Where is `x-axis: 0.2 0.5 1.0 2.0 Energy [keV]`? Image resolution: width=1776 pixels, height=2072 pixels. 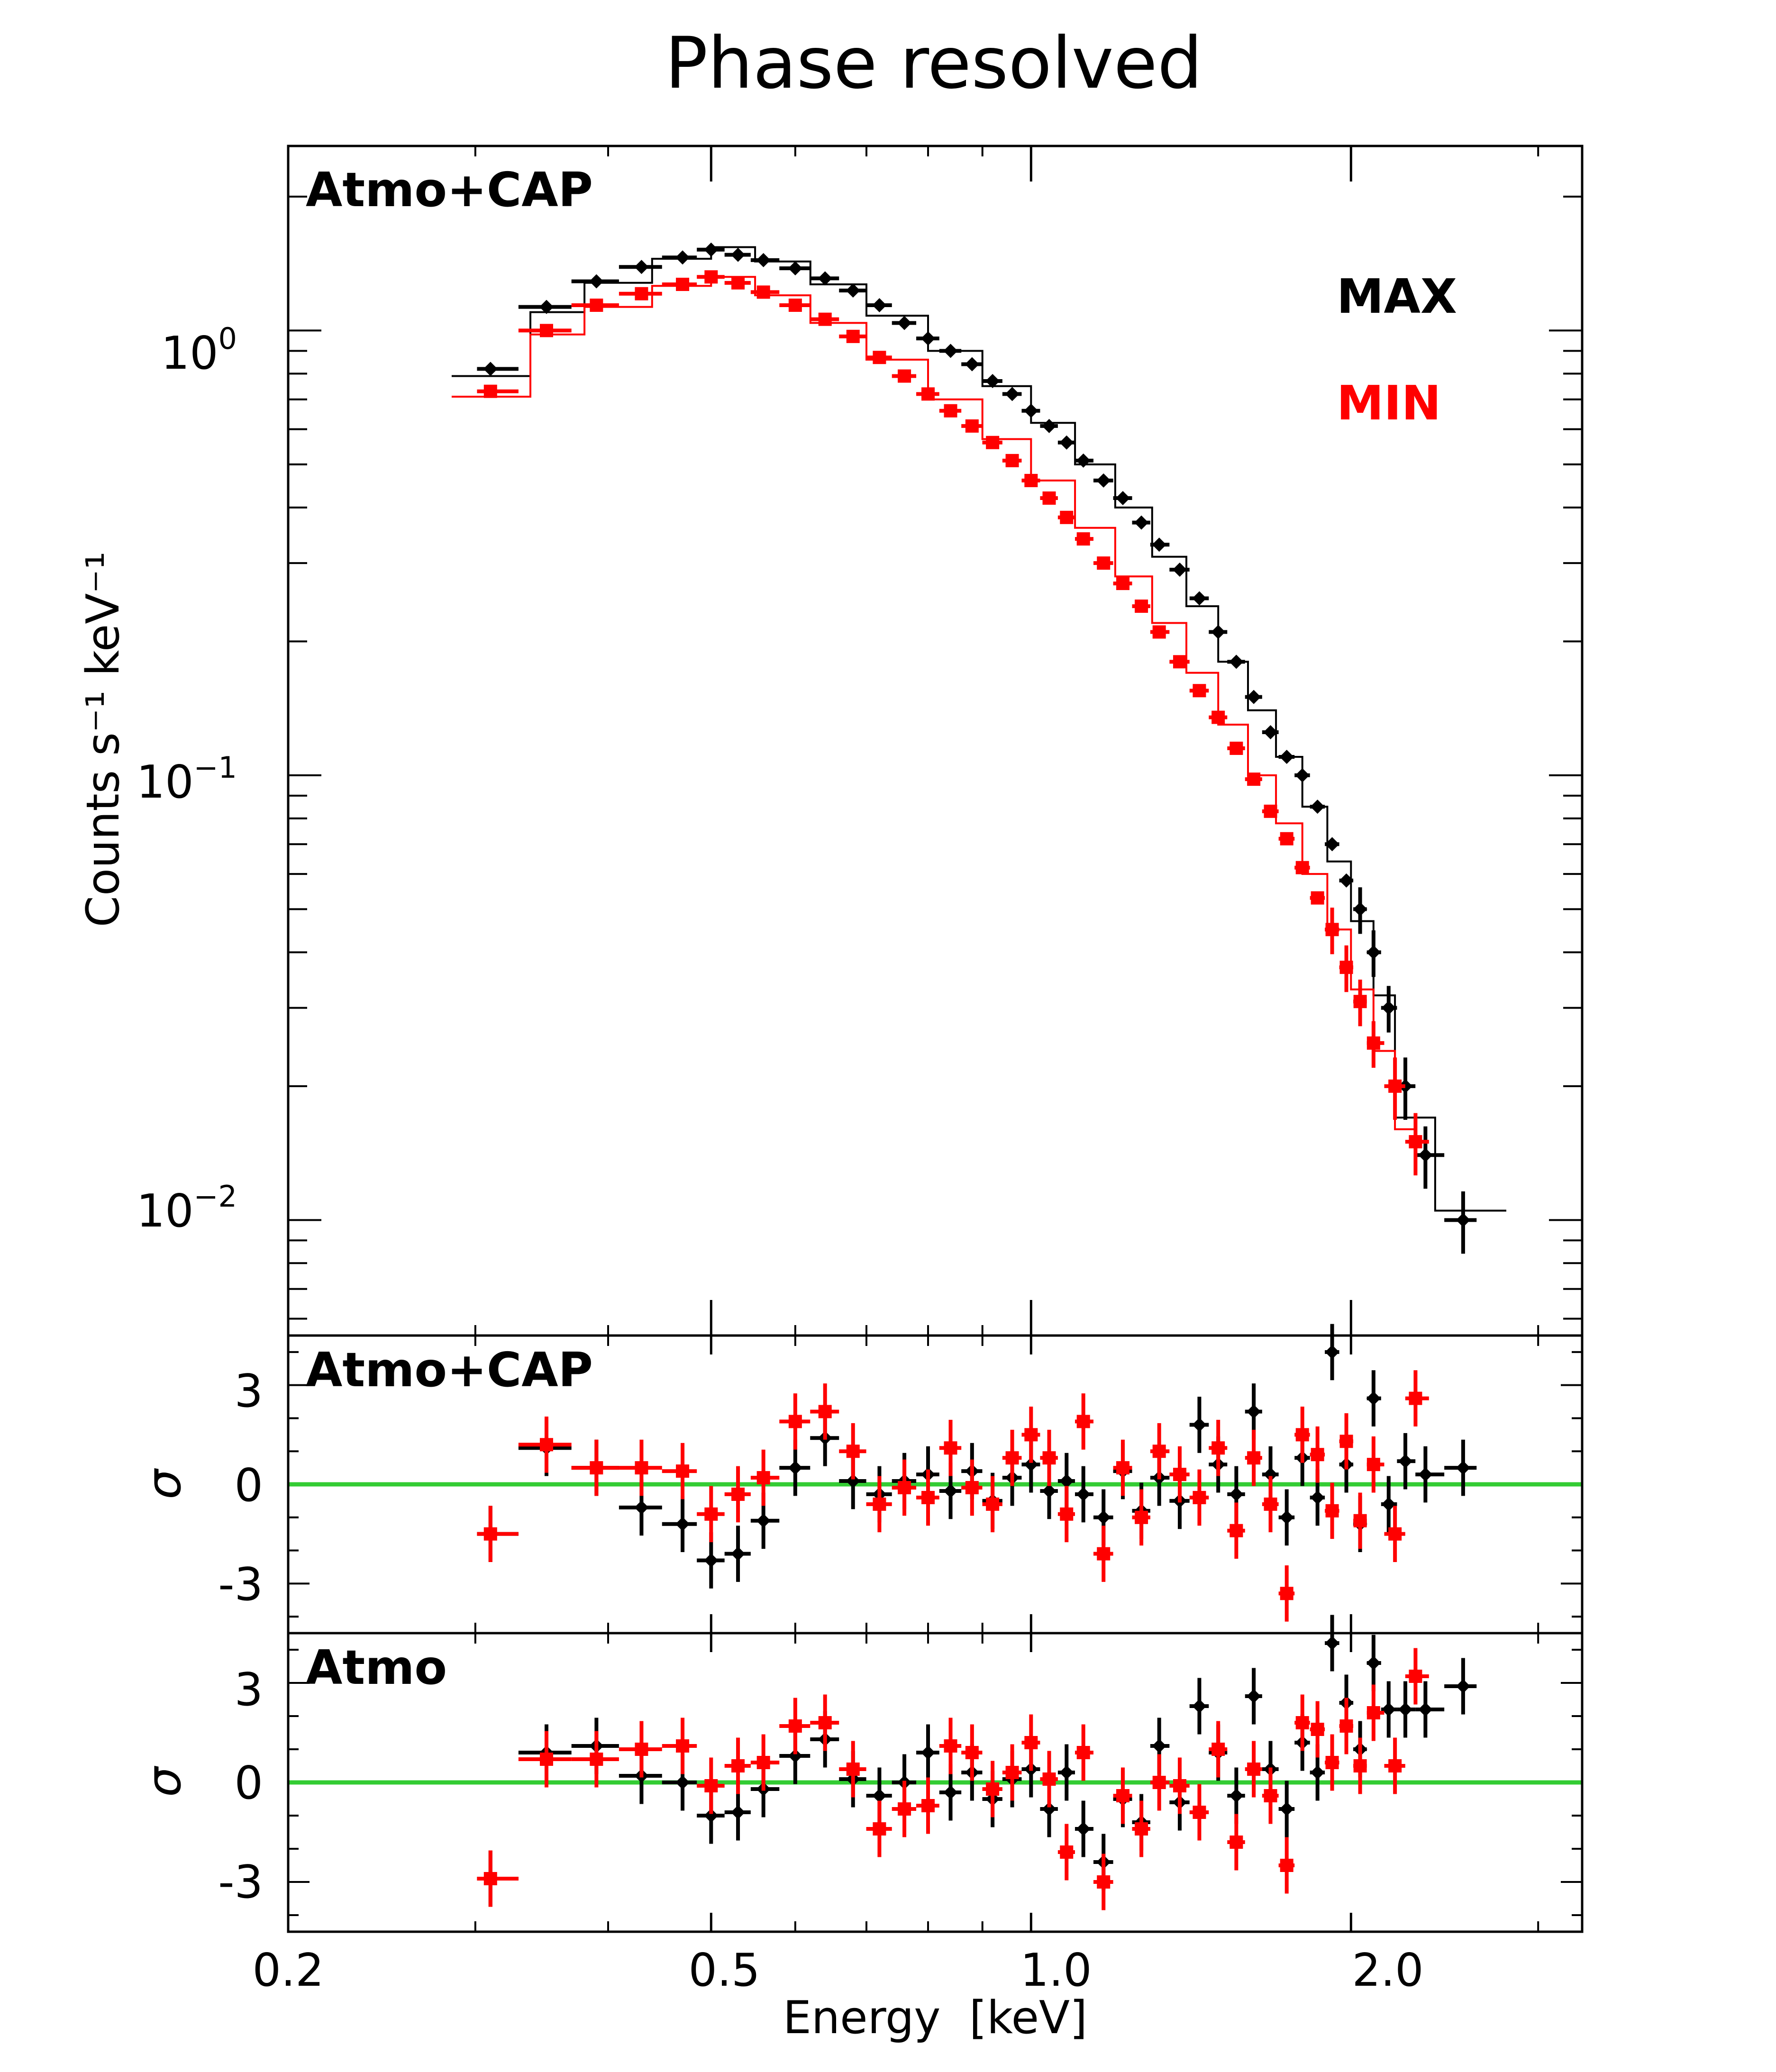 x-axis: 0.2 0.5 1.0 2.0 Energy [keV] is located at coordinates (837, 1995).